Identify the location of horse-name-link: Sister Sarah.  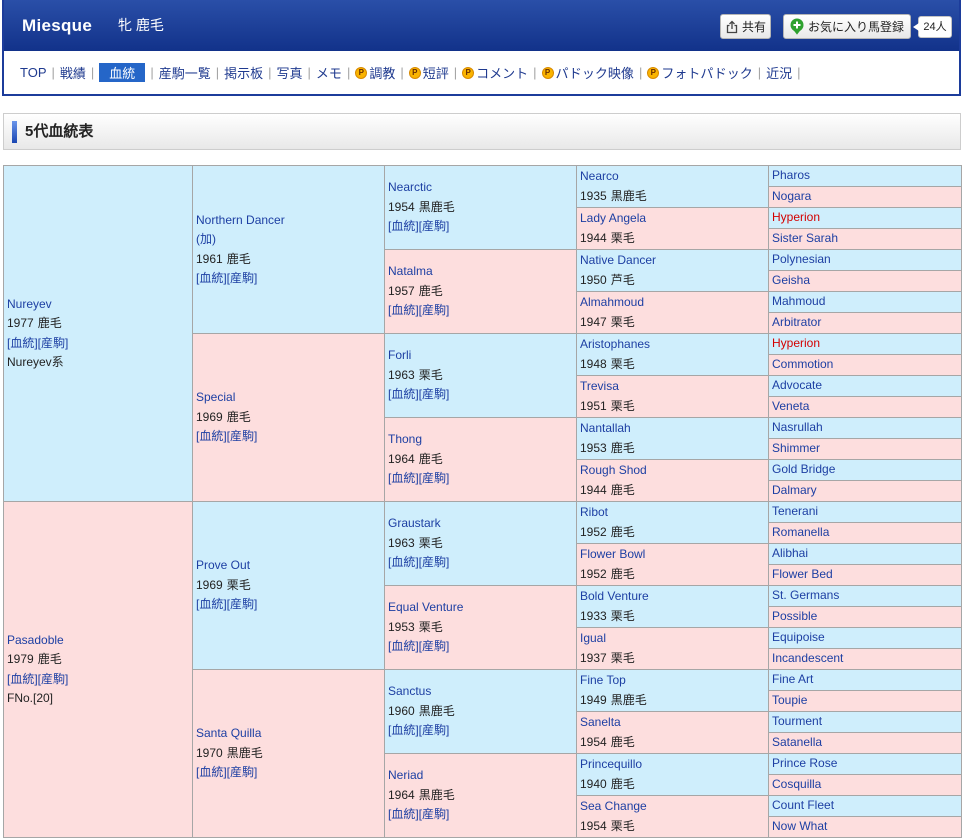
(805, 238).